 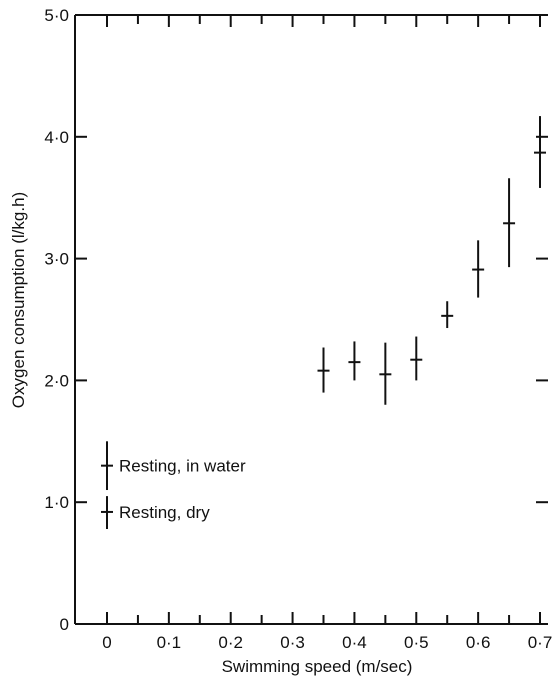 I want to click on y-axis-label: Oxygen consumption (l/kg.h), so click(x=18, y=300).